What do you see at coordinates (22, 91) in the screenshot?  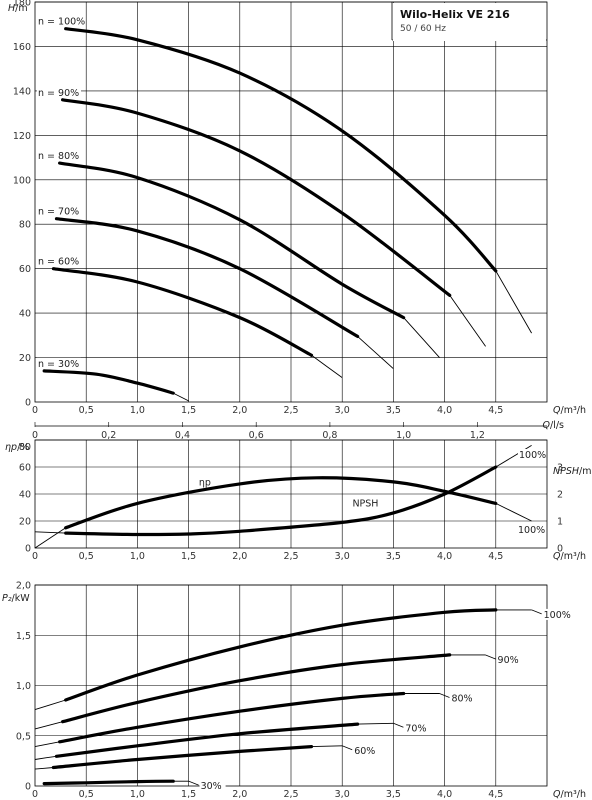 I see `y-tick-label: 140` at bounding box center [22, 91].